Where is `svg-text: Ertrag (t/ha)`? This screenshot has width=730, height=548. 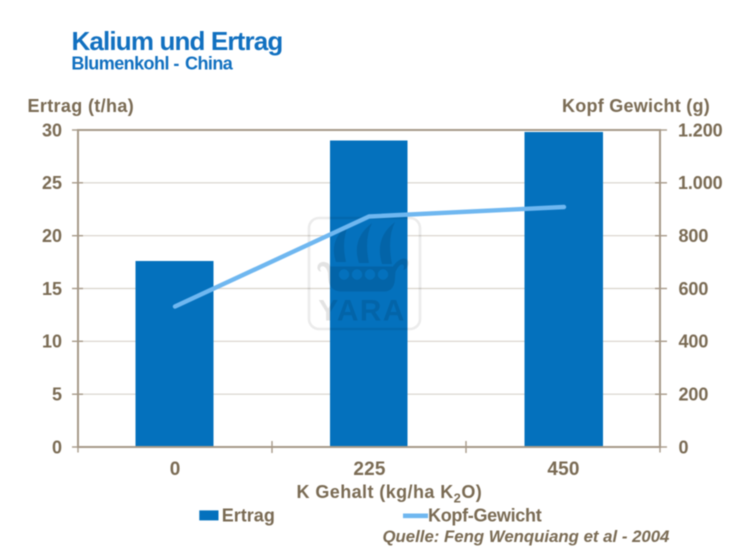 svg-text: Ertrag (t/ha) is located at coordinates (81, 106).